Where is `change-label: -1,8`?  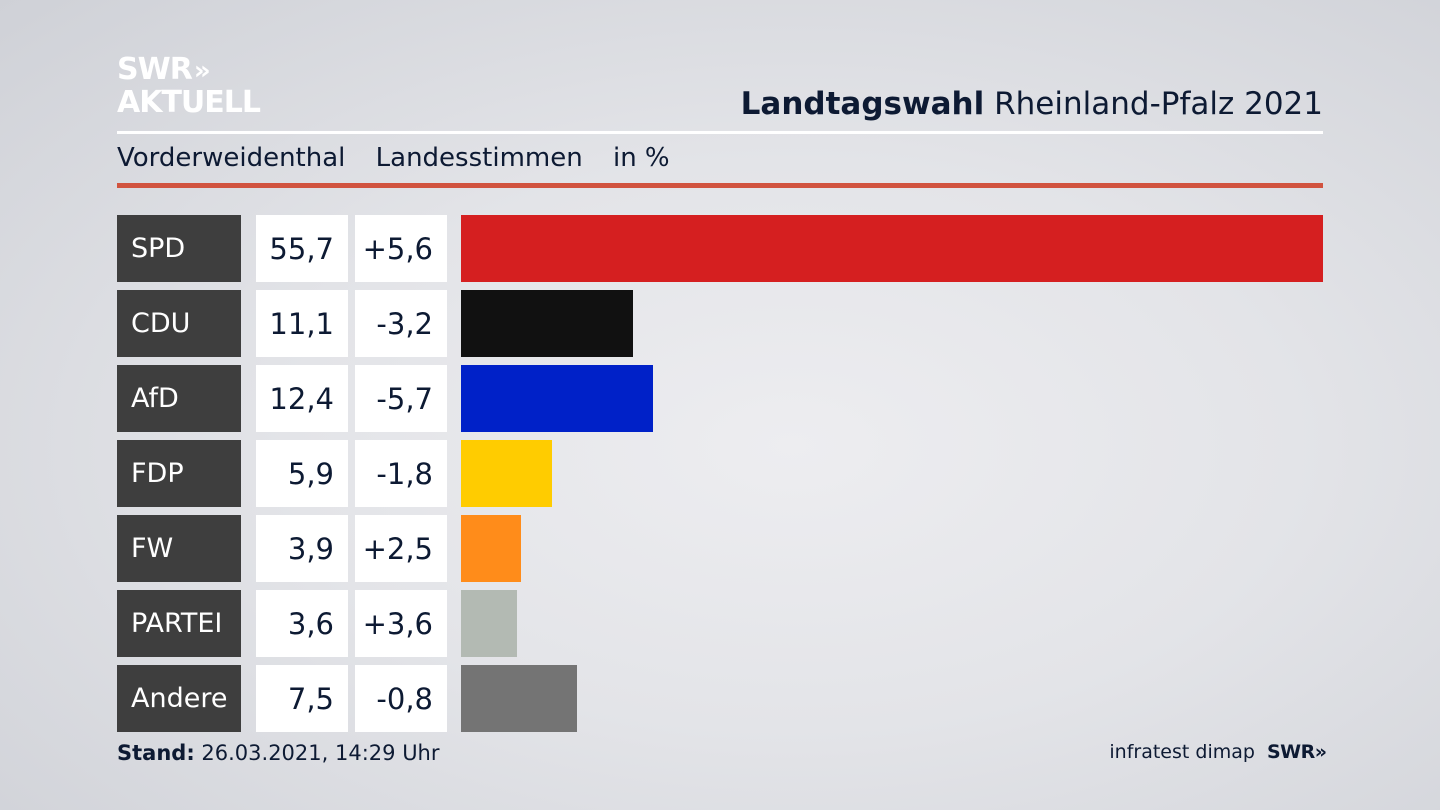
change-label: -1,8 is located at coordinates (401, 473).